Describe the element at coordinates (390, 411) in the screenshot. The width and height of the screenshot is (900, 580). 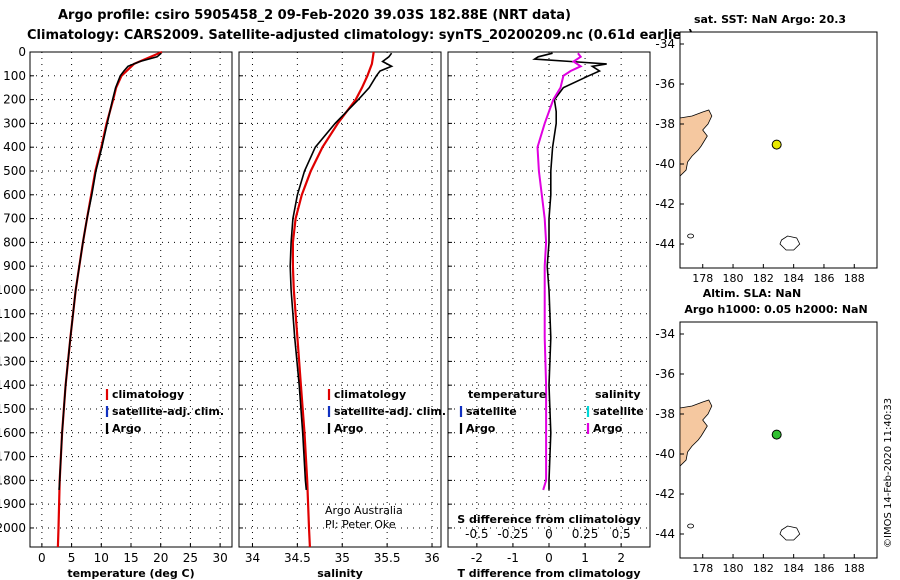
I see `salinity-legend-satellite-label: satellite-adj. clim.` at that location.